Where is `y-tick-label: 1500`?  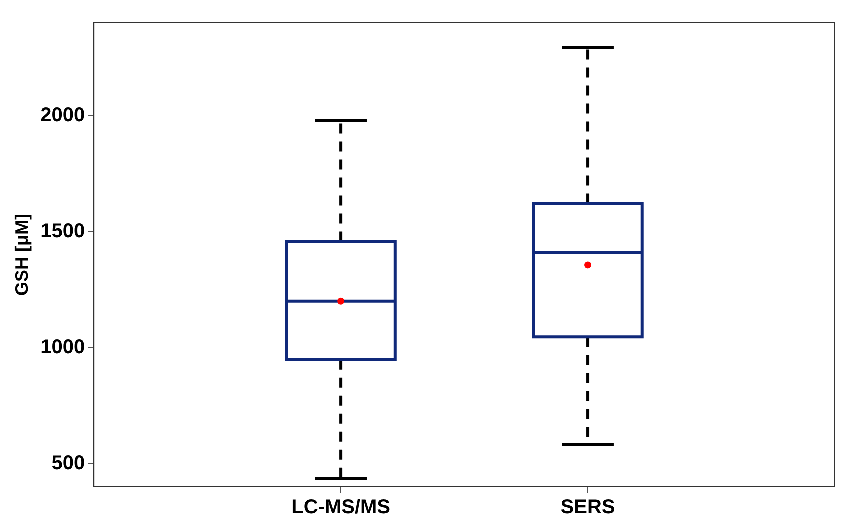
y-tick-label: 1500 is located at coordinates (63, 231).